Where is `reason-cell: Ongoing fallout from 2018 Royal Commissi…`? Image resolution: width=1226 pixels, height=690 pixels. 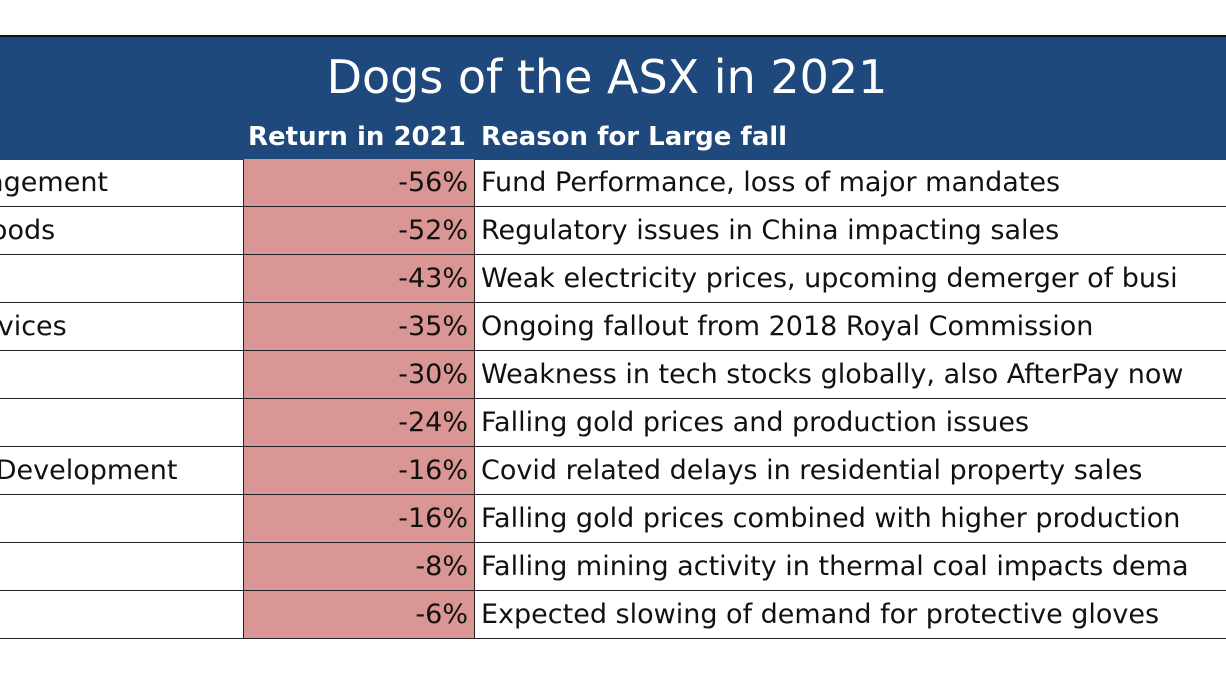 reason-cell: Ongoing fallout from 2018 Royal Commissi… is located at coordinates (787, 326).